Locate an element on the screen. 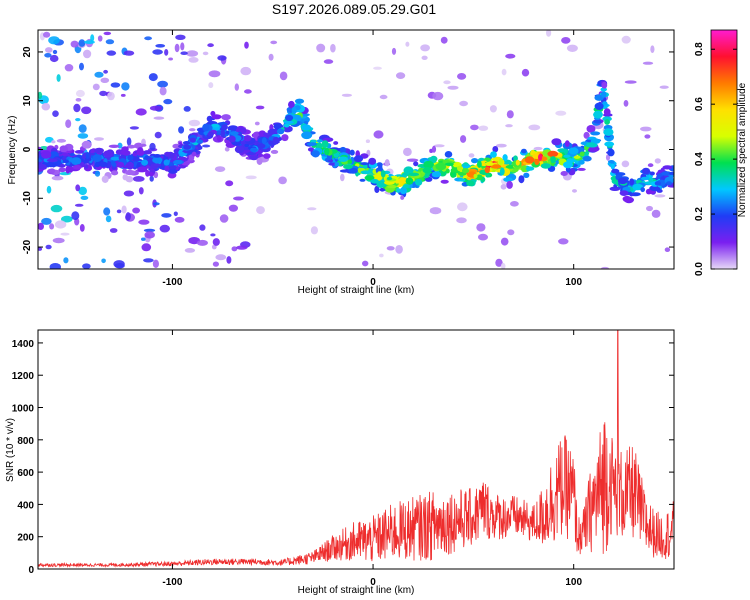 Image resolution: width=750 pixels, height=600 pixels. colorbar-label: Normalized spectral amplitude is located at coordinates (742, 149).